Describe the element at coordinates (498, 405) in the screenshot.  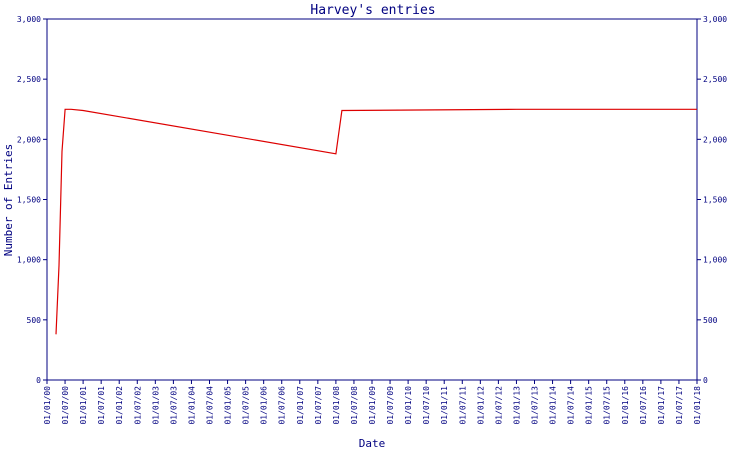
I see `x-tick-label: 01/07/12` at that location.